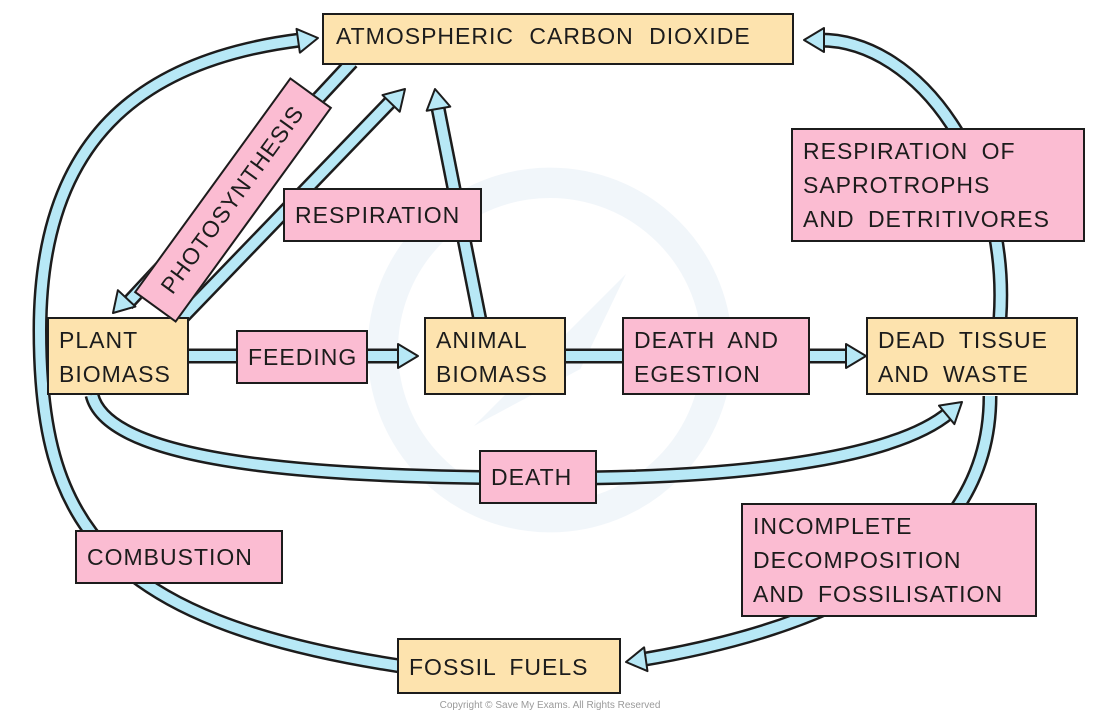  Describe the element at coordinates (558, 39) in the screenshot. I see `atmospheric-co2-box: ATMOSPHERIC CARBON DIOXIDE` at that location.